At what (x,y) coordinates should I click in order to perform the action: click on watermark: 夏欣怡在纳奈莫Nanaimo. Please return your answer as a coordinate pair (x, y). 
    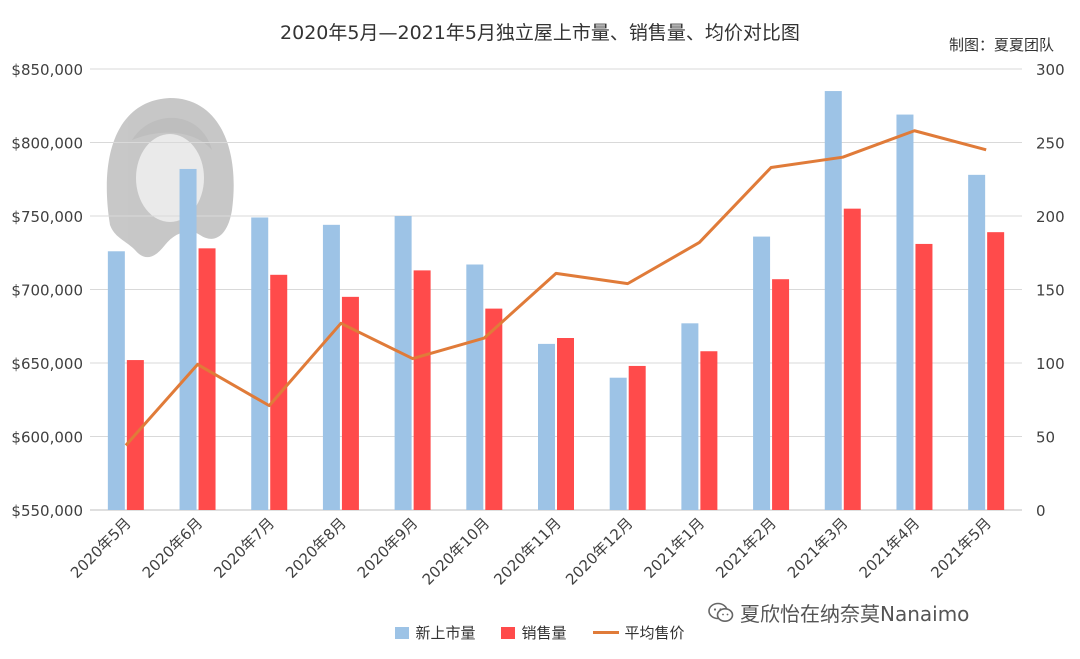
    Looking at the image, I should click on (838, 612).